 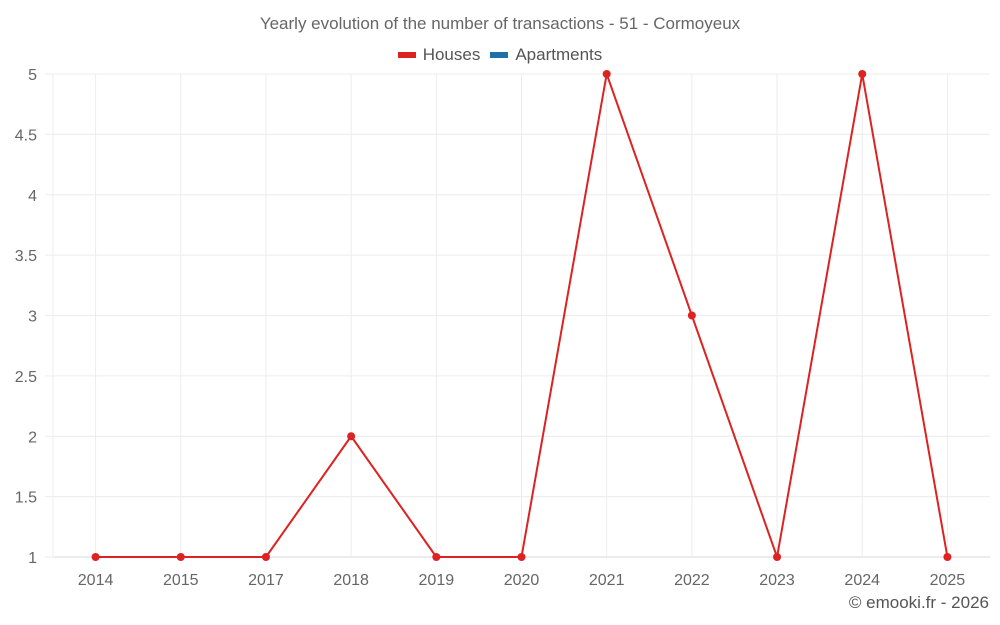 What do you see at coordinates (32, 437) in the screenshot?
I see `y-tick-label: 2` at bounding box center [32, 437].